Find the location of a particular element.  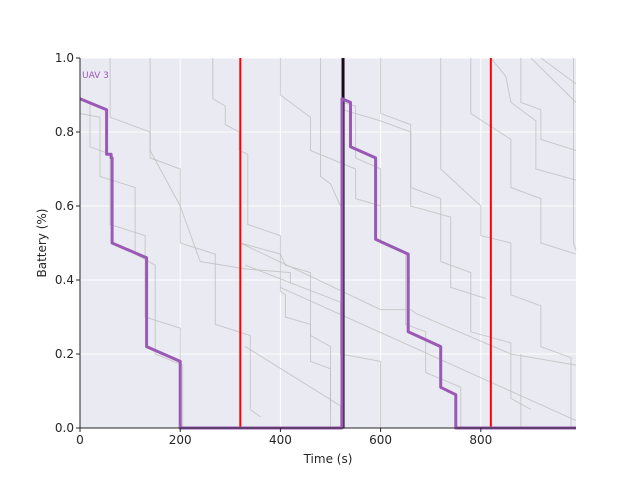

y-tick-label-0: 0.0 is located at coordinates (64, 428).